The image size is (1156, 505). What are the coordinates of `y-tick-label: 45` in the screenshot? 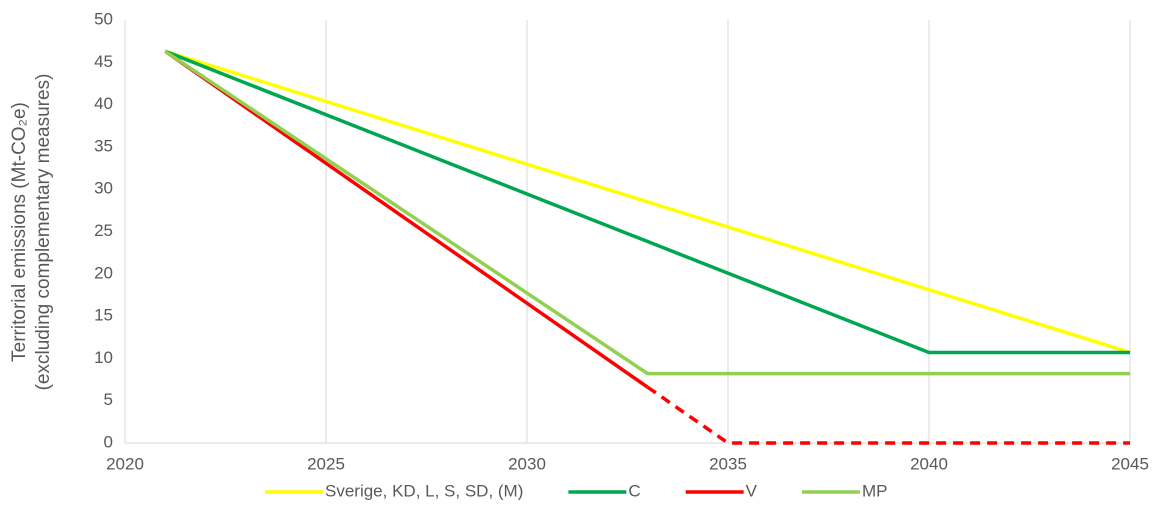 It's located at (103, 61).